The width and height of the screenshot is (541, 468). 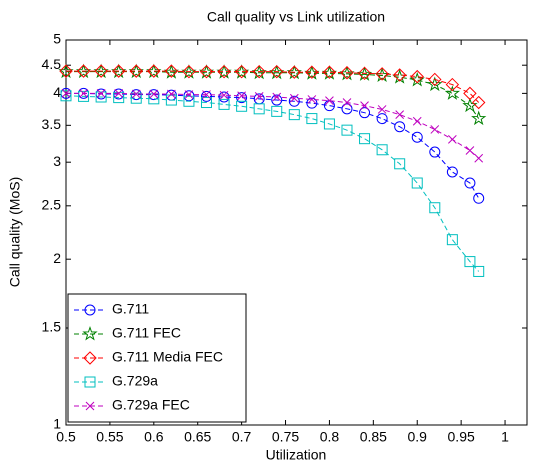 I want to click on x-tick-label: 0.75, so click(x=285, y=437).